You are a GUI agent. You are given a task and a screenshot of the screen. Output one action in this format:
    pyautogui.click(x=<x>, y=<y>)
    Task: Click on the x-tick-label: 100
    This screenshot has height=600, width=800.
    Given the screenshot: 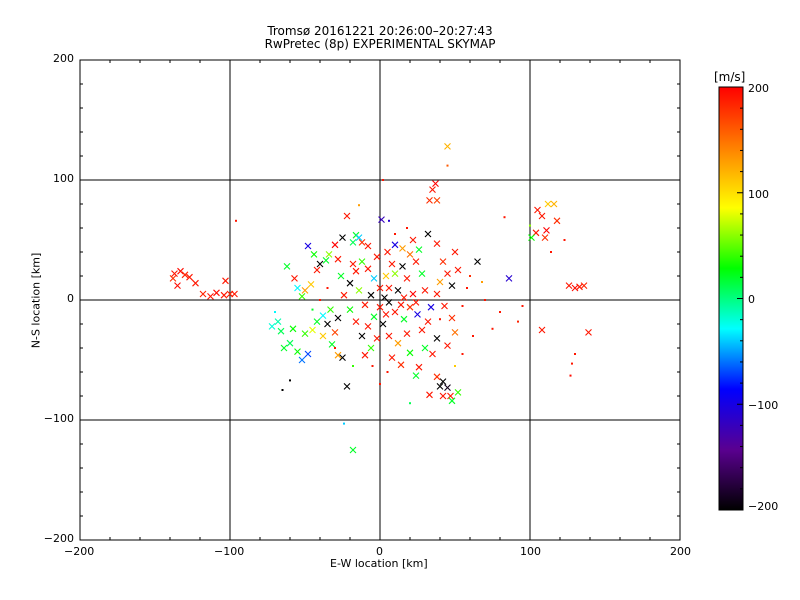 What is the action you would take?
    pyautogui.click(x=530, y=551)
    